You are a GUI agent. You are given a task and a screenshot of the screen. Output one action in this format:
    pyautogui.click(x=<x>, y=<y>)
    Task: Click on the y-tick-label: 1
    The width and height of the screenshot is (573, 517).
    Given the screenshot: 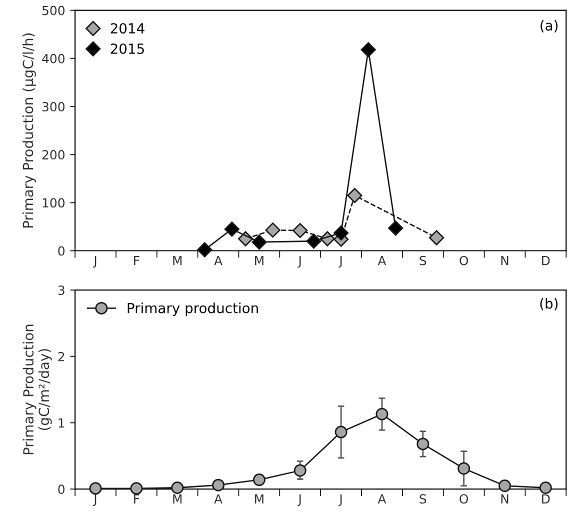 What is the action you would take?
    pyautogui.click(x=61, y=423)
    